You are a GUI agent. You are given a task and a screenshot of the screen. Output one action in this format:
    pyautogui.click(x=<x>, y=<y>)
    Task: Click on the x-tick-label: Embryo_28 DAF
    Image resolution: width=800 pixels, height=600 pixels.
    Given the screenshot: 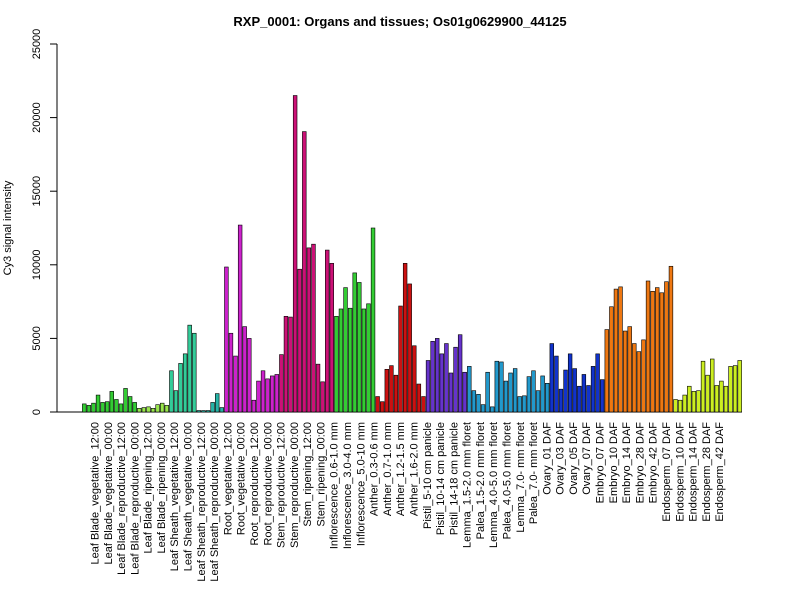 What is the action you would take?
    pyautogui.click(x=640, y=463)
    